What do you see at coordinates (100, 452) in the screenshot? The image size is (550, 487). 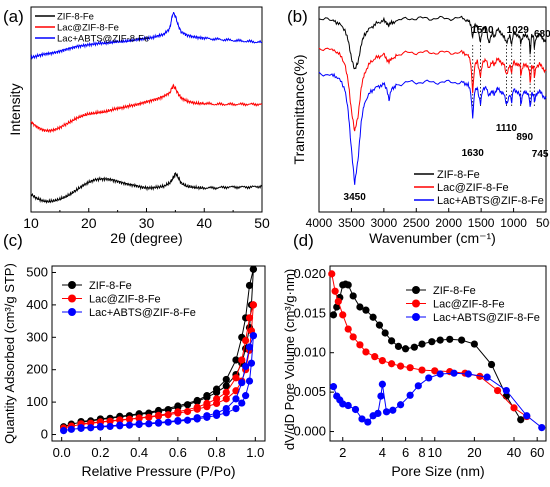 I see `x-tick-label: 0.2` at bounding box center [100, 452].